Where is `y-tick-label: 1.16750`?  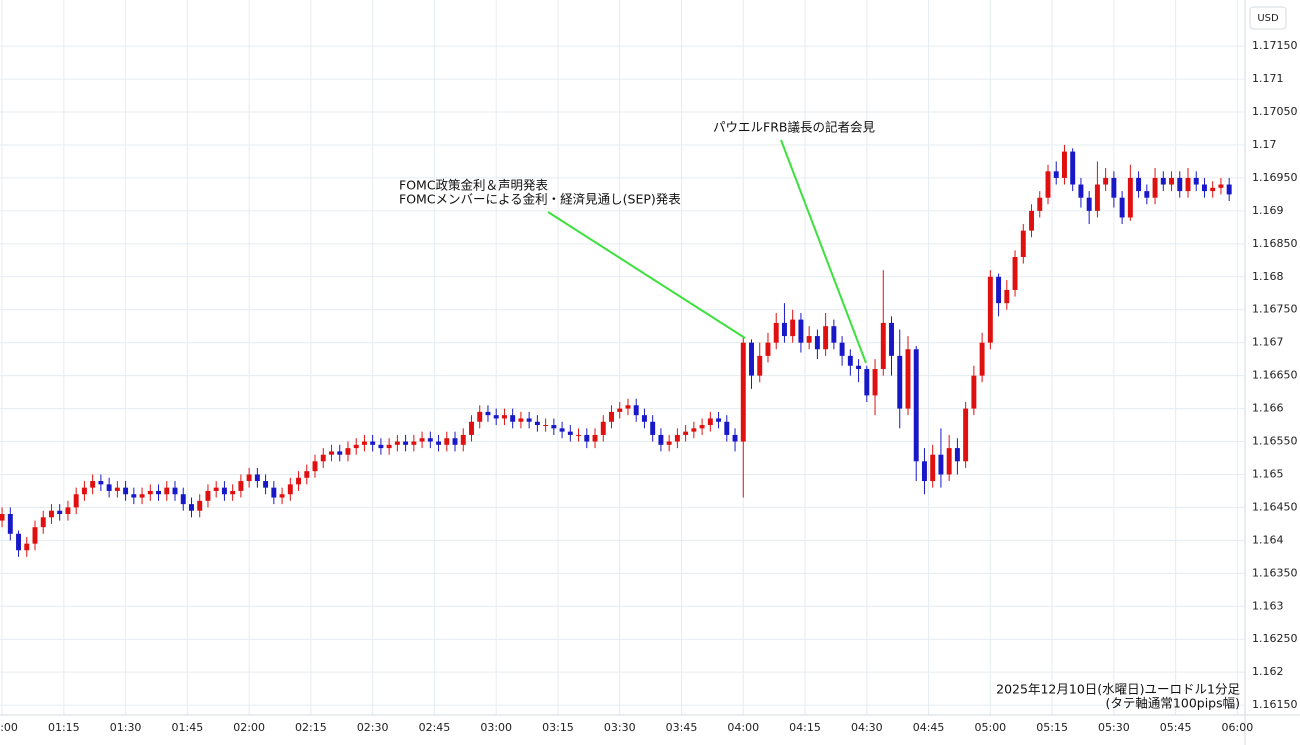
y-tick-label: 1.16750 is located at coordinates (1275, 309).